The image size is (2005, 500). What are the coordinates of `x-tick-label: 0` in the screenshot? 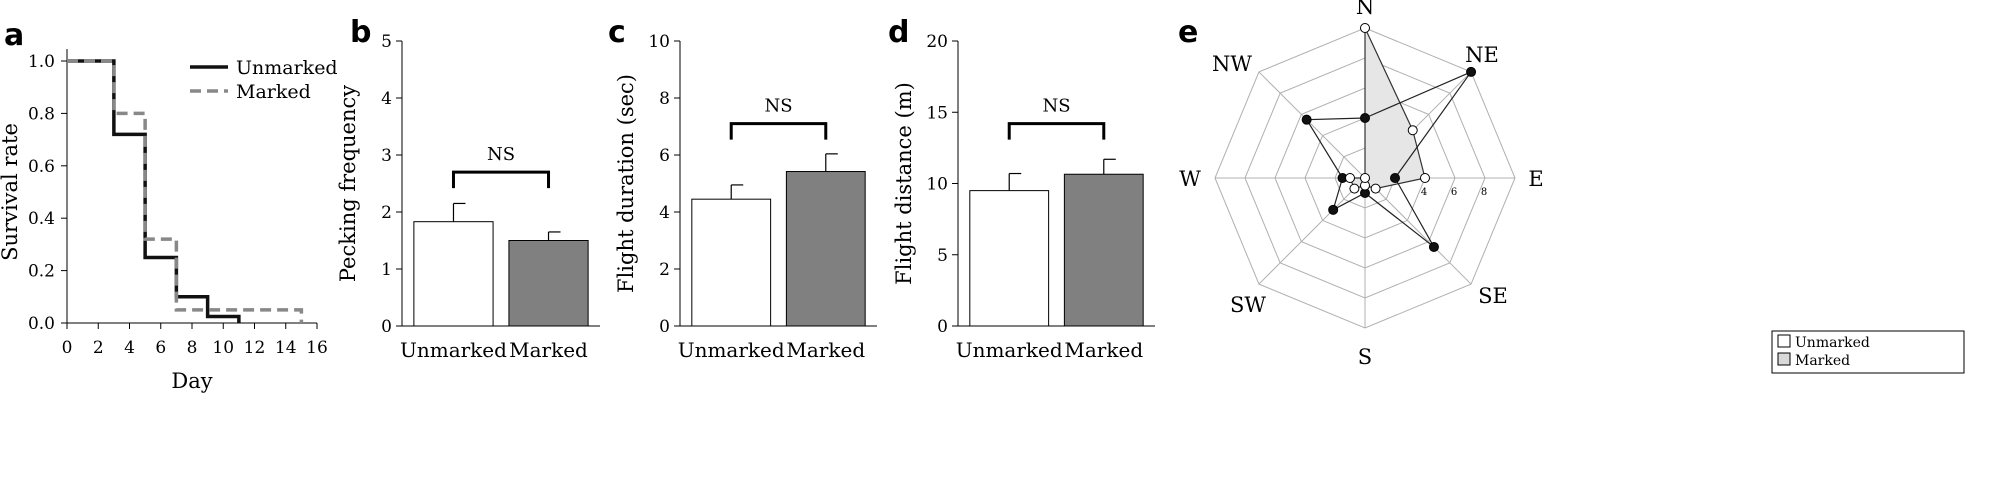 It's located at (67, 348).